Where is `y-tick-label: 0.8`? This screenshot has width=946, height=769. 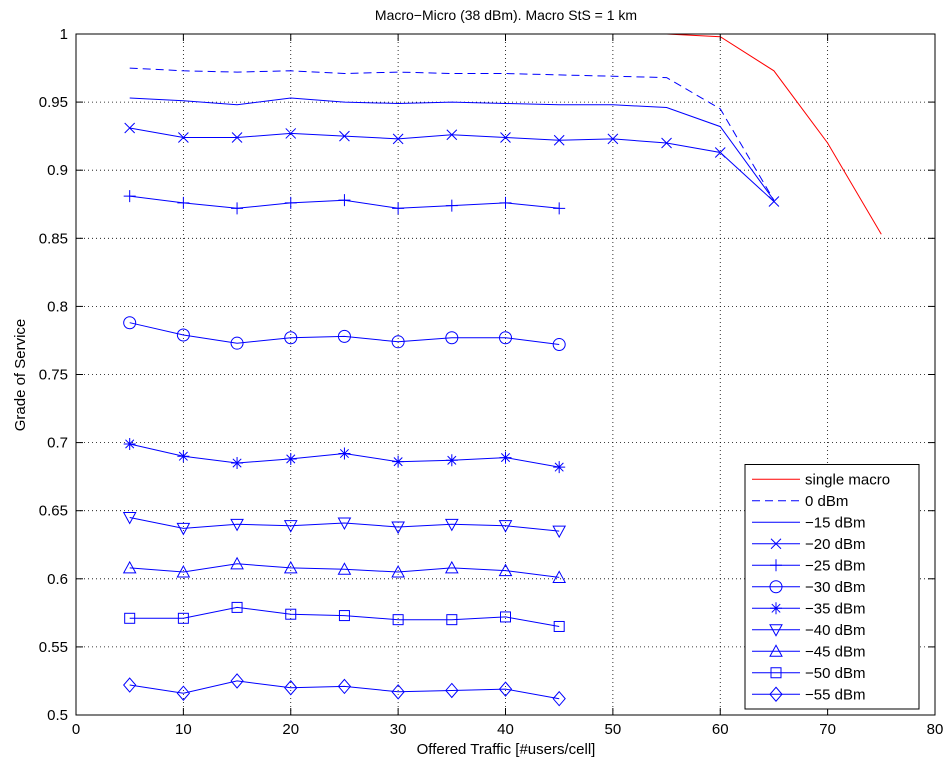 y-tick-label: 0.8 is located at coordinates (57, 306).